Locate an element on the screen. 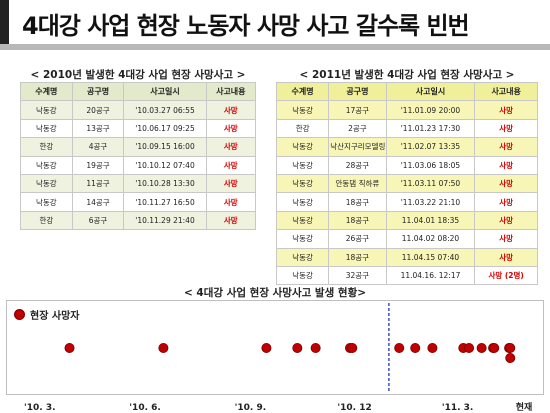 This screenshot has width=550, height=413. table-2011-header-row: 수계명 공구명 사고일시 사고내용 is located at coordinates (406, 91).